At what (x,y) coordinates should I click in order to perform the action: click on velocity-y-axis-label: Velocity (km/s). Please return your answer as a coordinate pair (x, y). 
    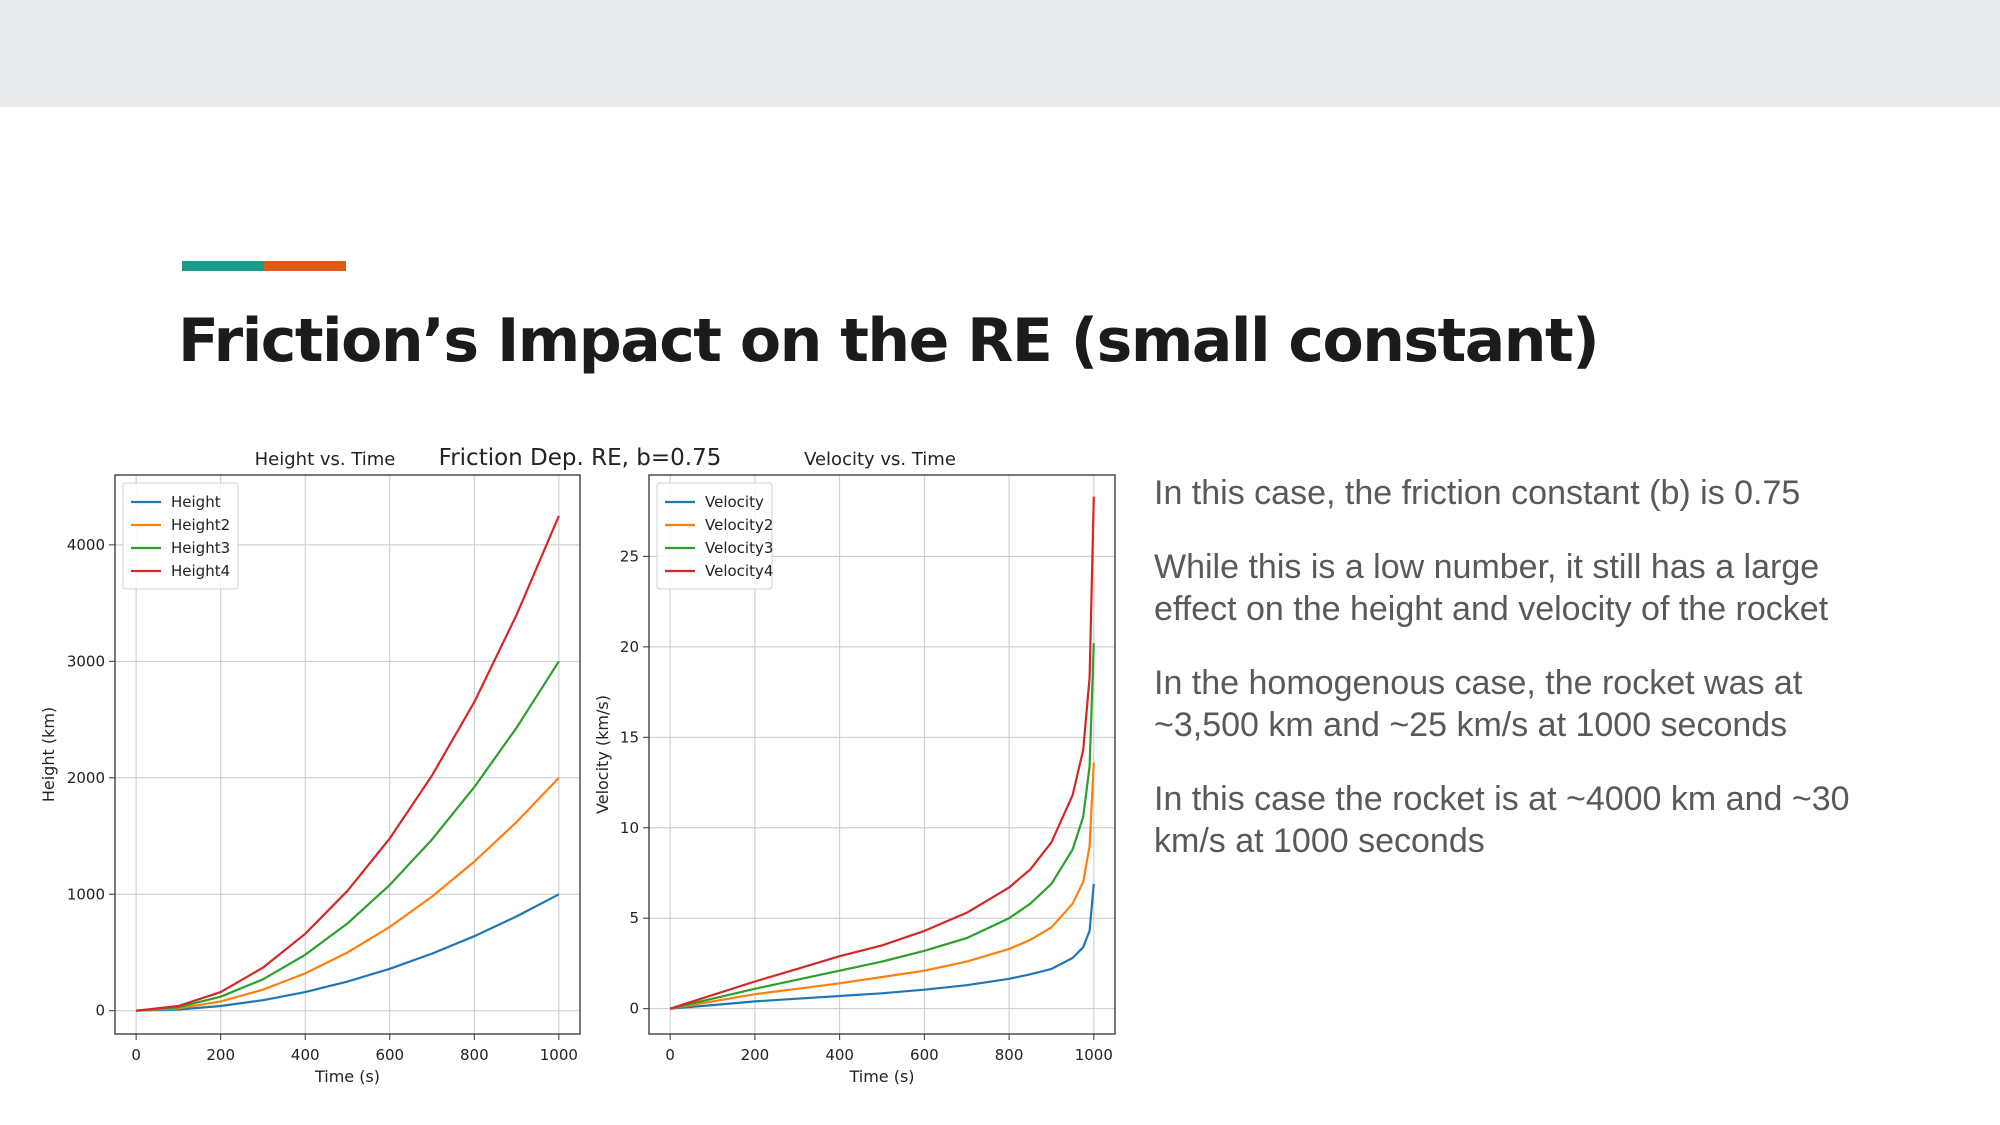
    Looking at the image, I should click on (602, 754).